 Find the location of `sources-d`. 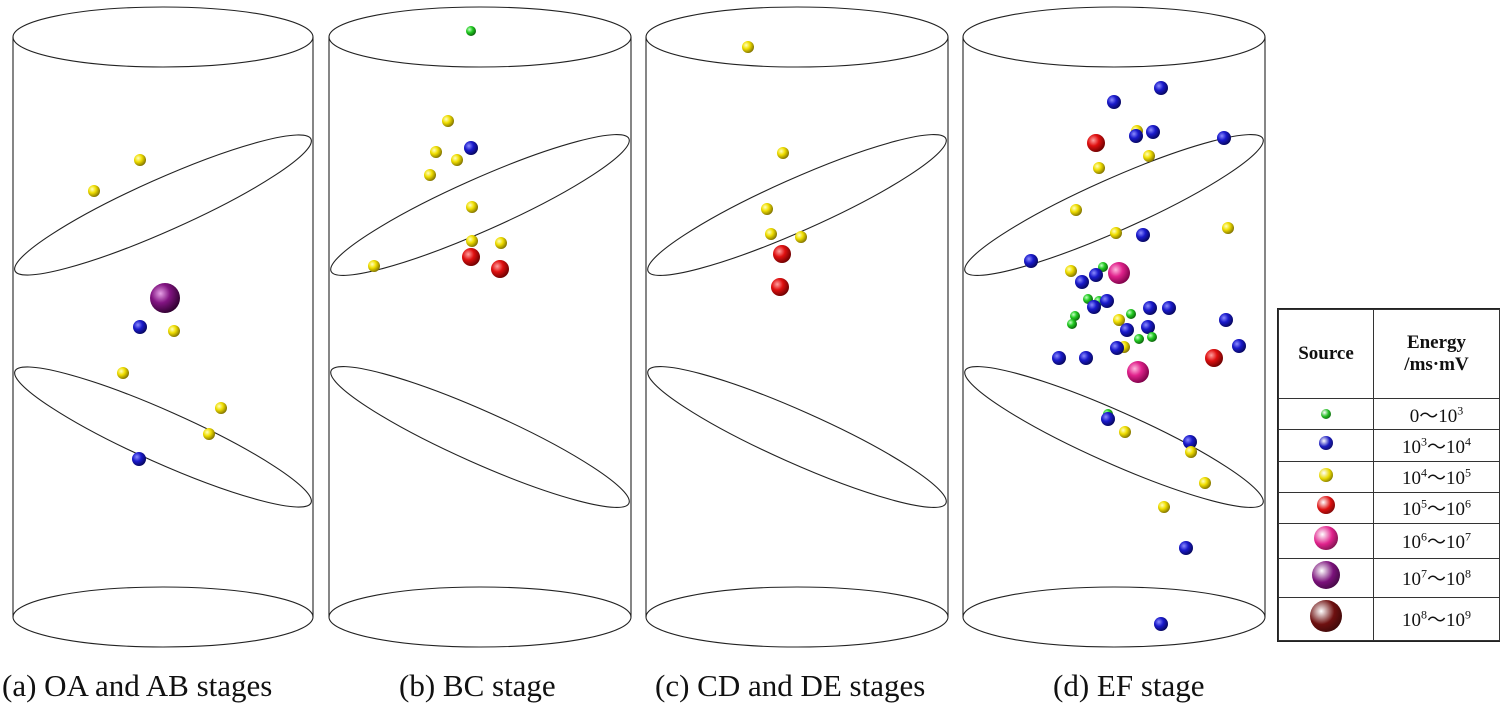

sources-d is located at coordinates (1135, 356).